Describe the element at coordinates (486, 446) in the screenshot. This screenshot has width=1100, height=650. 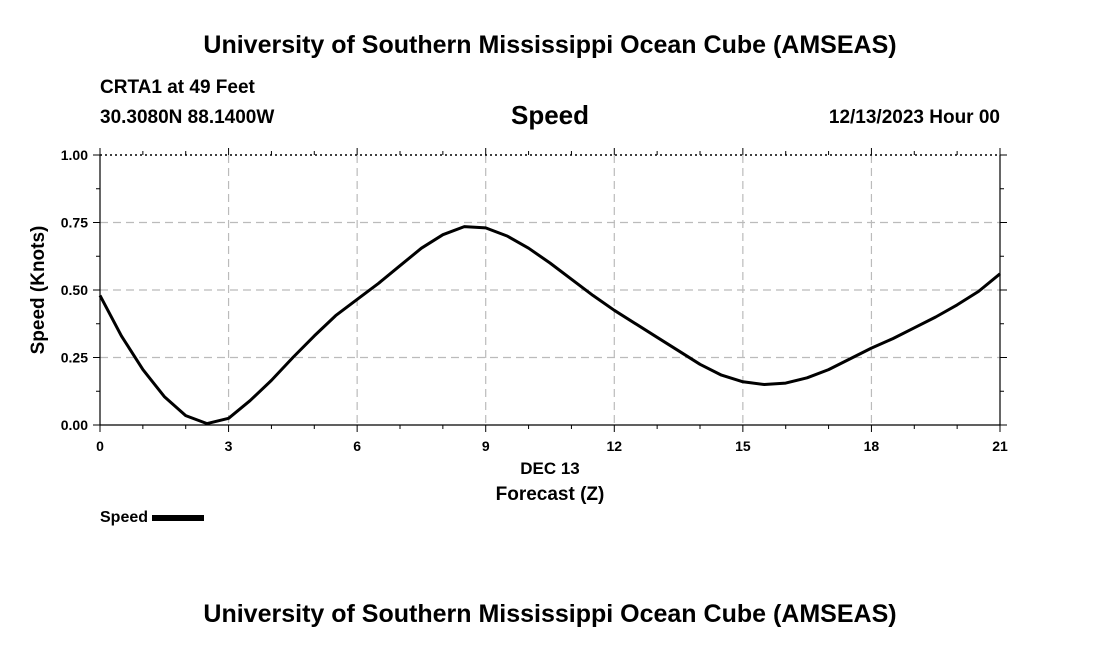
I see `x-tick-label: 9` at that location.